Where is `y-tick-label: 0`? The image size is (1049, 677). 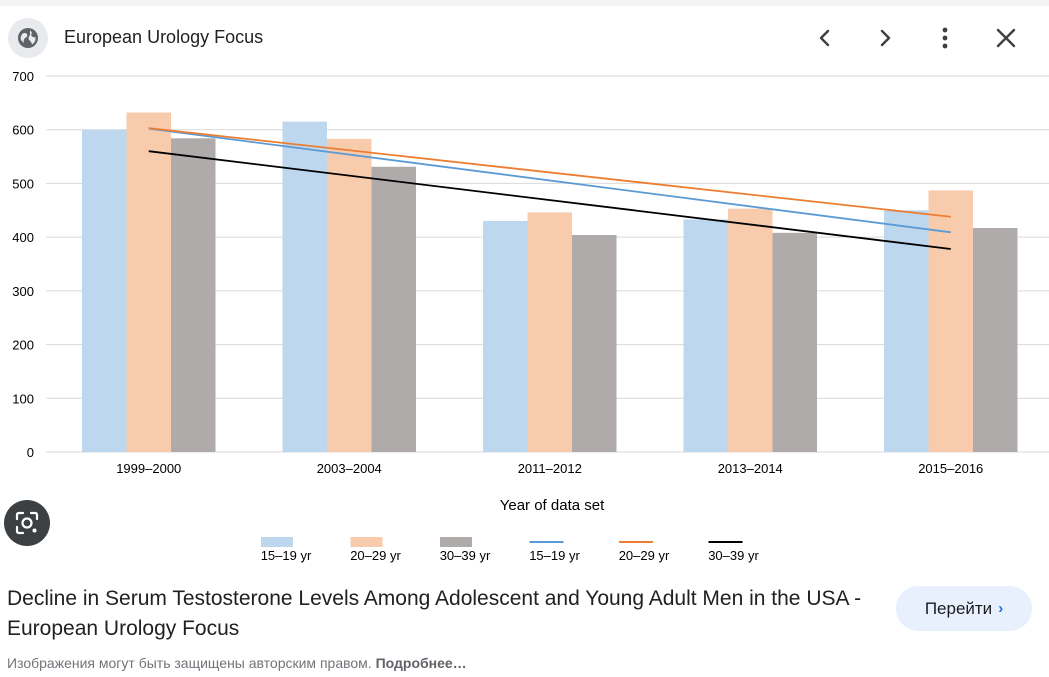
y-tick-label: 0 is located at coordinates (30, 452).